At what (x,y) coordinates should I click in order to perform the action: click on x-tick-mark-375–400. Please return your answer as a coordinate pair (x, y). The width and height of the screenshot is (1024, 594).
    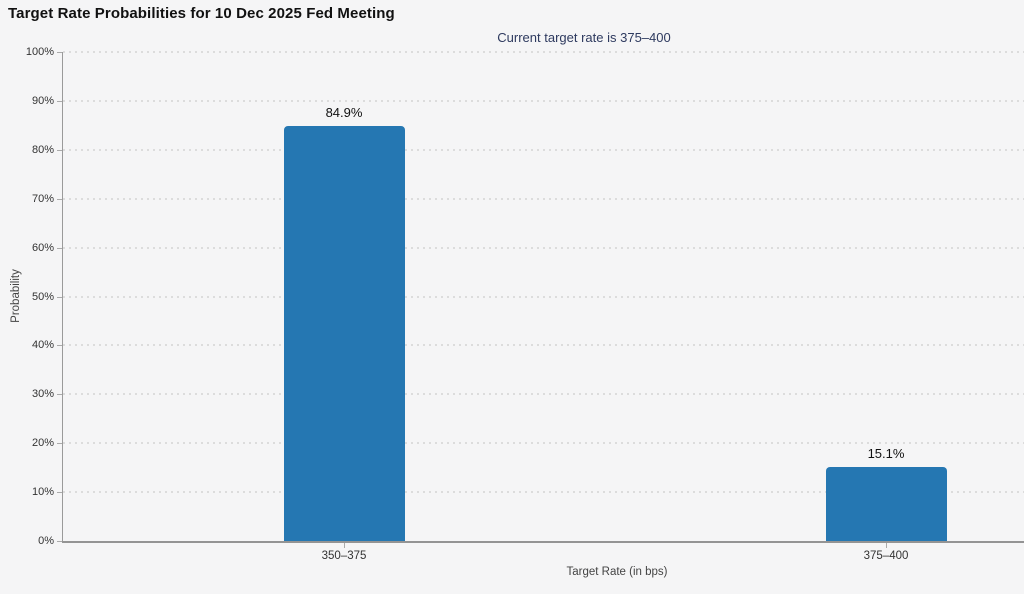
    Looking at the image, I should click on (886, 545).